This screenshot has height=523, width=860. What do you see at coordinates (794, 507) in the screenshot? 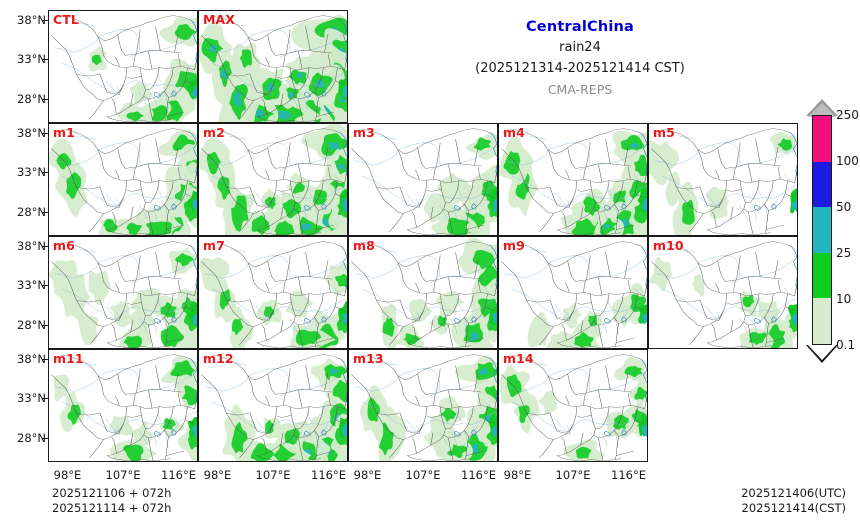
I see `footer-right-line2: 2025121414(CST)` at bounding box center [794, 507].